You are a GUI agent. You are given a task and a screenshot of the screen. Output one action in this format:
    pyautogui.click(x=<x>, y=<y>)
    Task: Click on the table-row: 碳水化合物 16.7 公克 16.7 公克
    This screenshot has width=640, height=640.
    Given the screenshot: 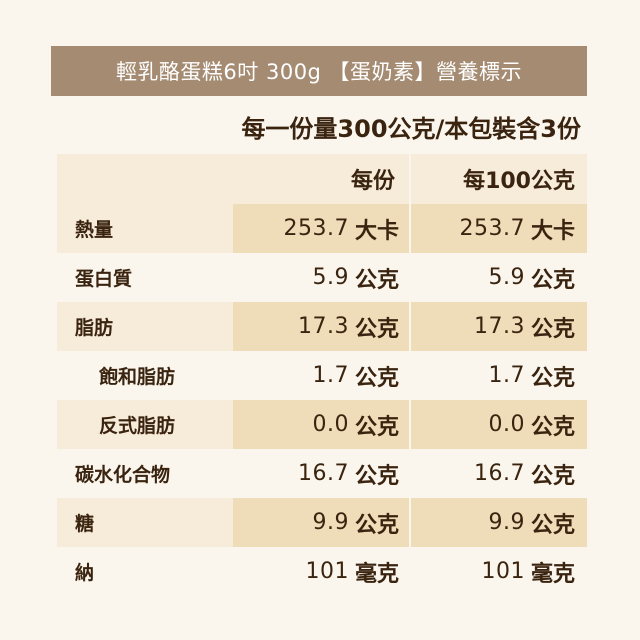 What is the action you would take?
    pyautogui.click(x=322, y=473)
    